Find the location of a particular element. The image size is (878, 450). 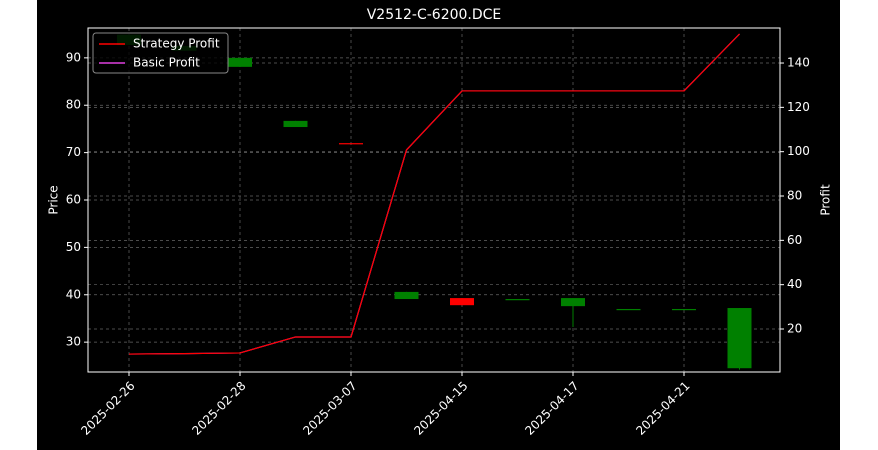

y2-tick-label: 60 is located at coordinates (794, 240).